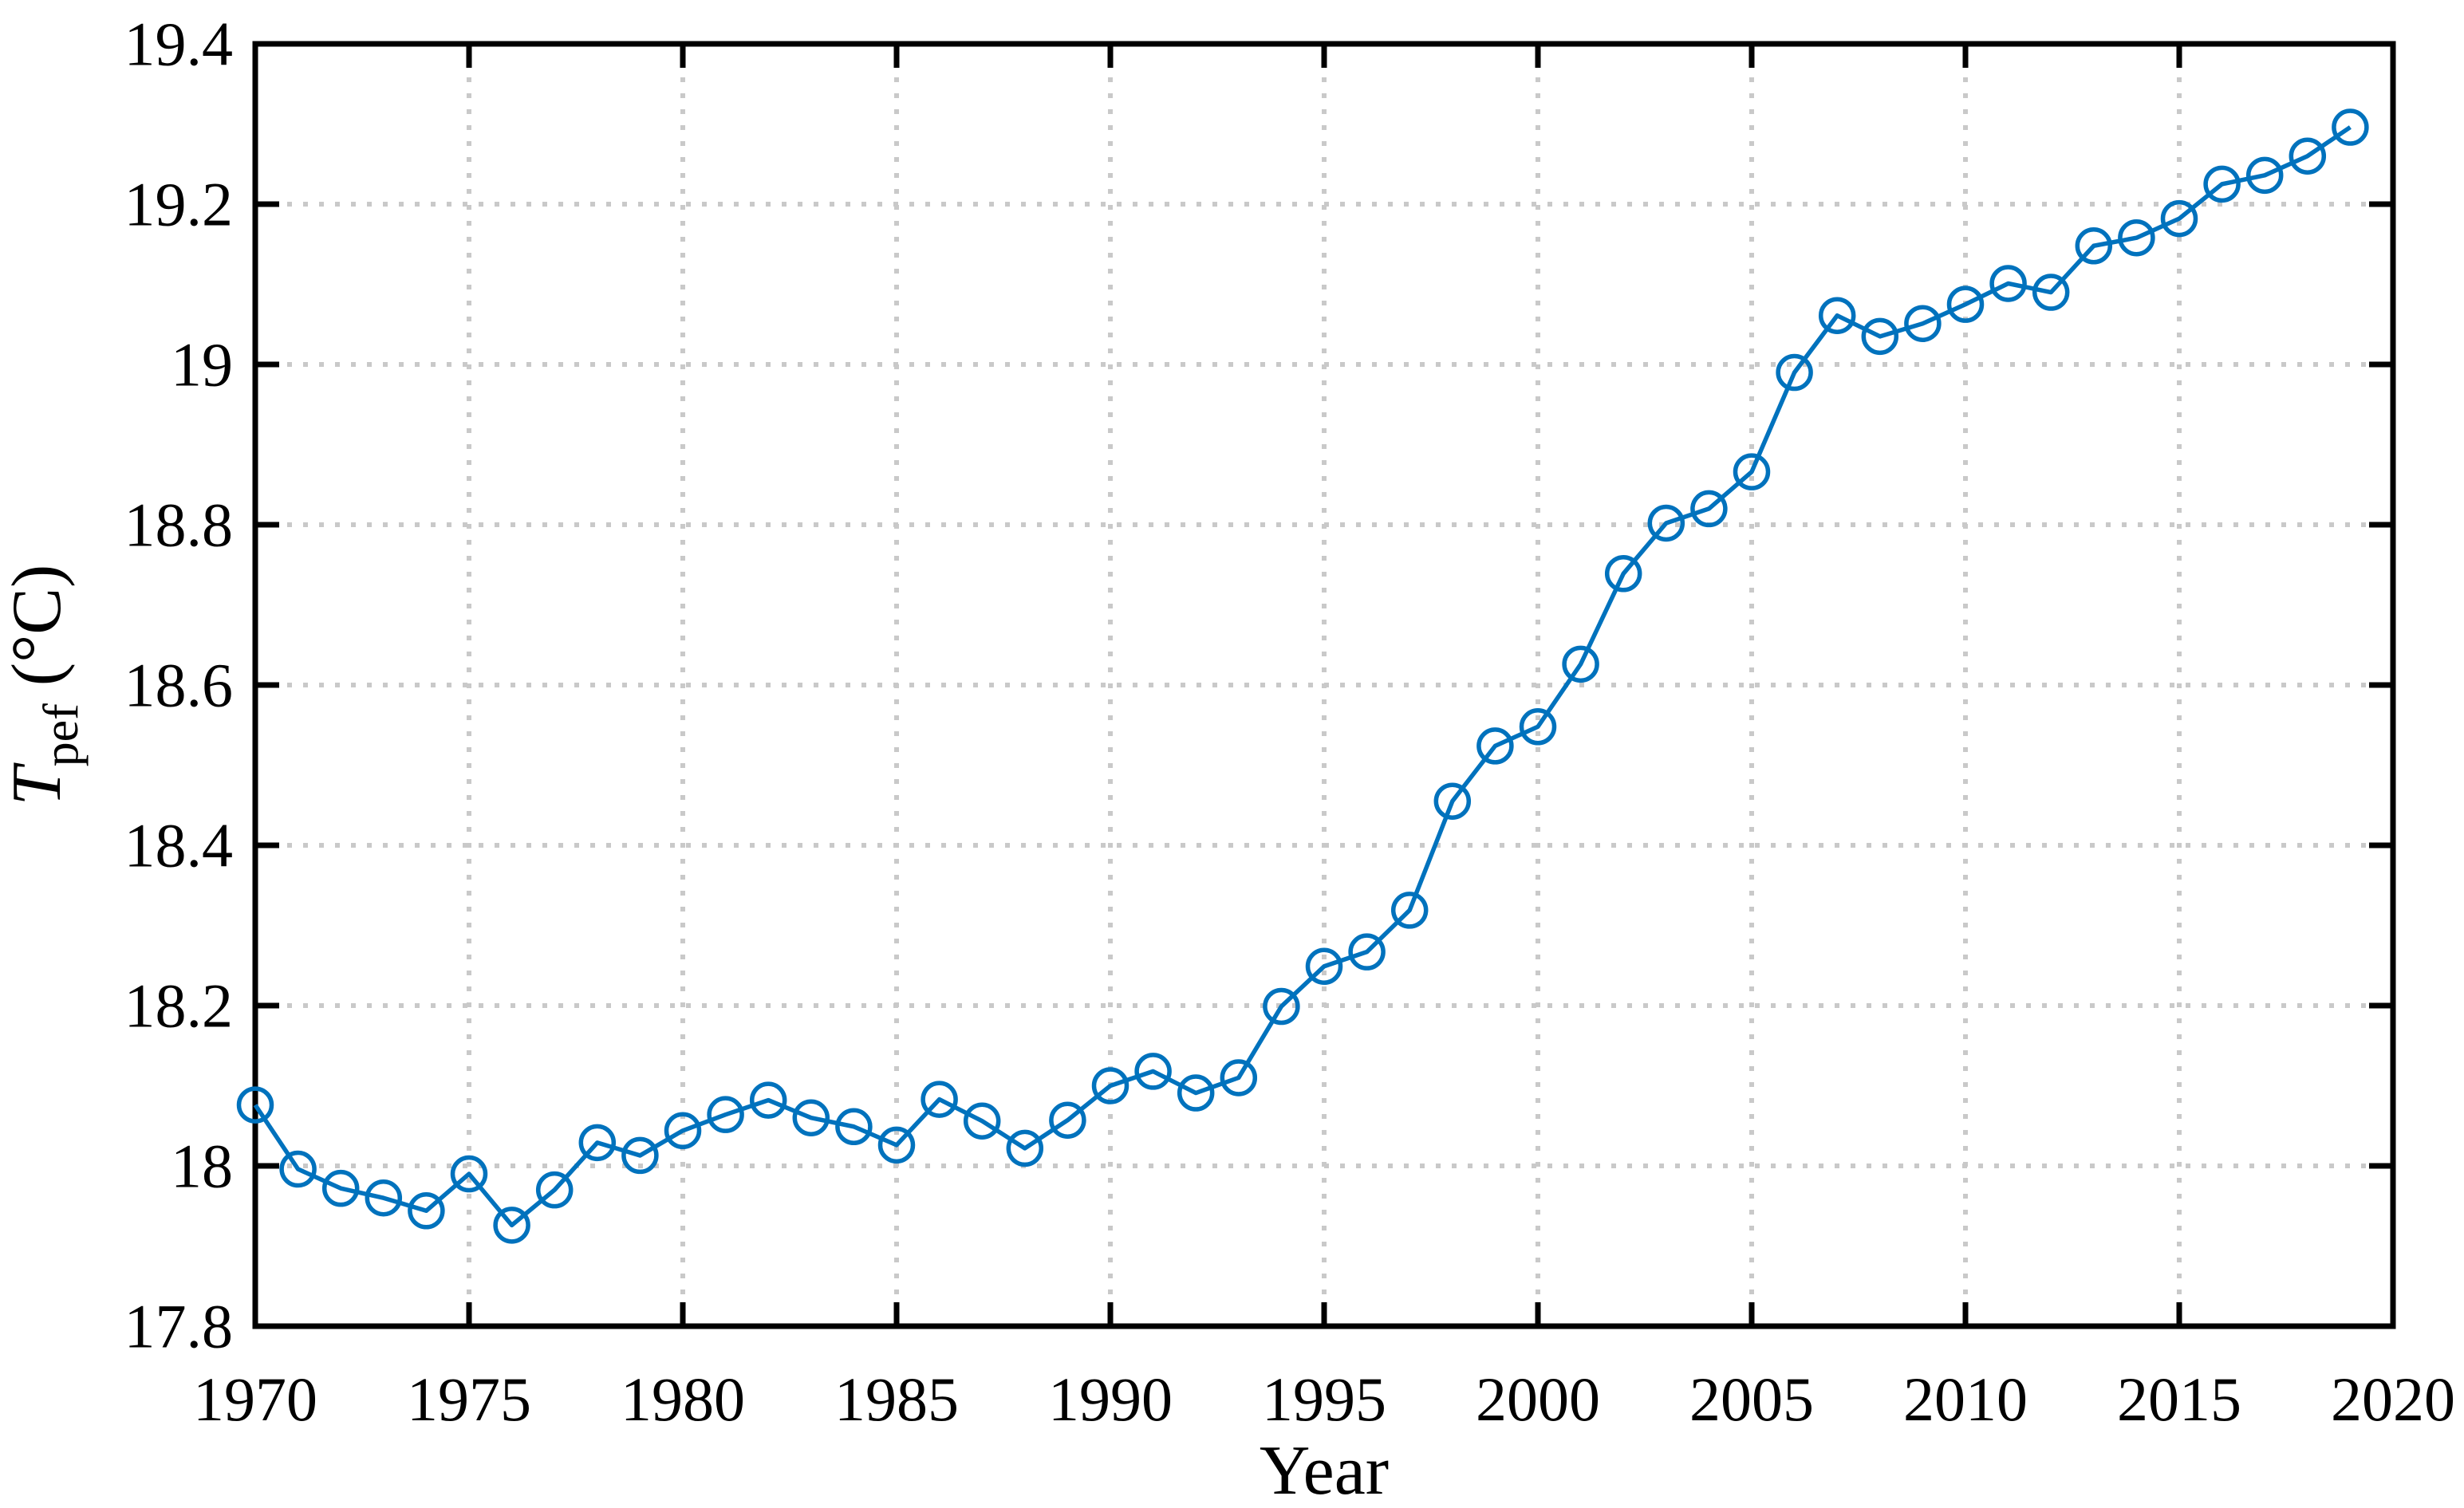 The height and width of the screenshot is (1508, 2464). What do you see at coordinates (179, 1006) in the screenshot?
I see `y-tick-label: 18.2` at bounding box center [179, 1006].